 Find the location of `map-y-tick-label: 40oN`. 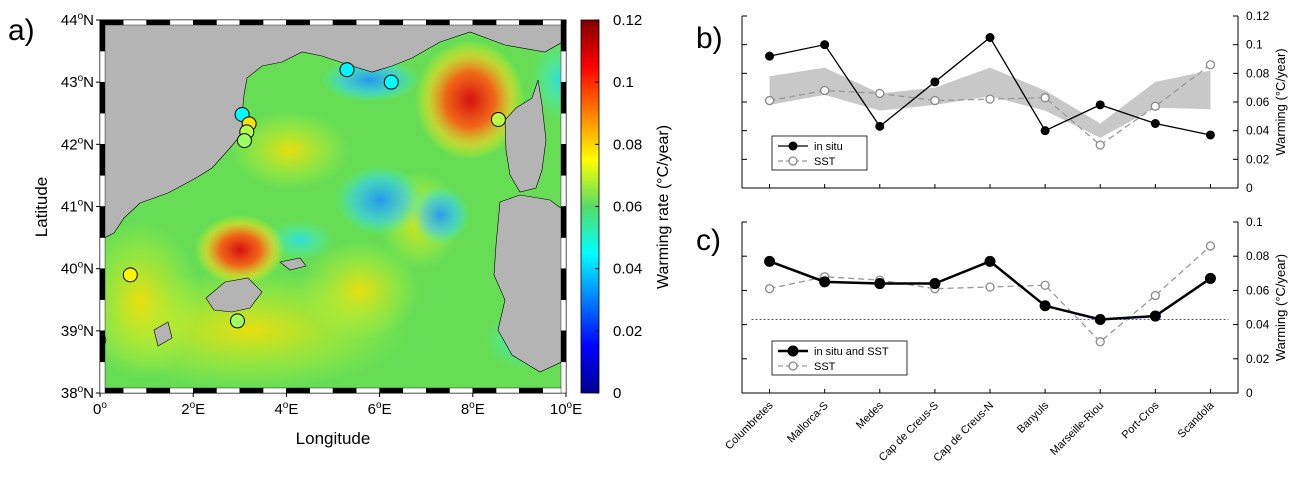

map-y-tick-label: 40oN is located at coordinates (77, 269).